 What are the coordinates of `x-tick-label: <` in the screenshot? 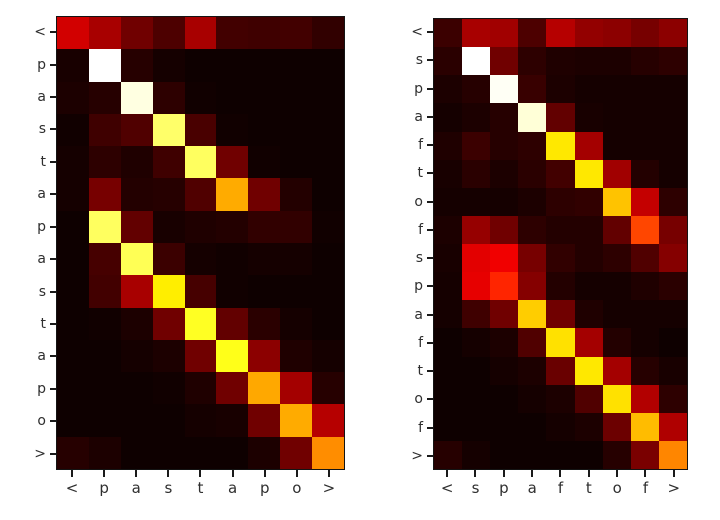 It's located at (447, 488).